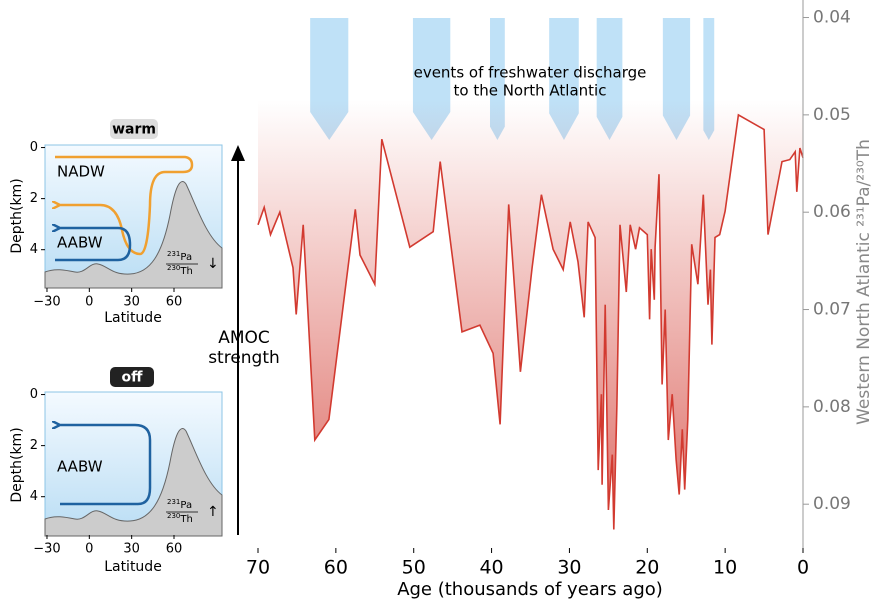 This screenshot has height=604, width=875. Describe the element at coordinates (832, 504) in the screenshot. I see `y-tick-label: 0.09` at that location.